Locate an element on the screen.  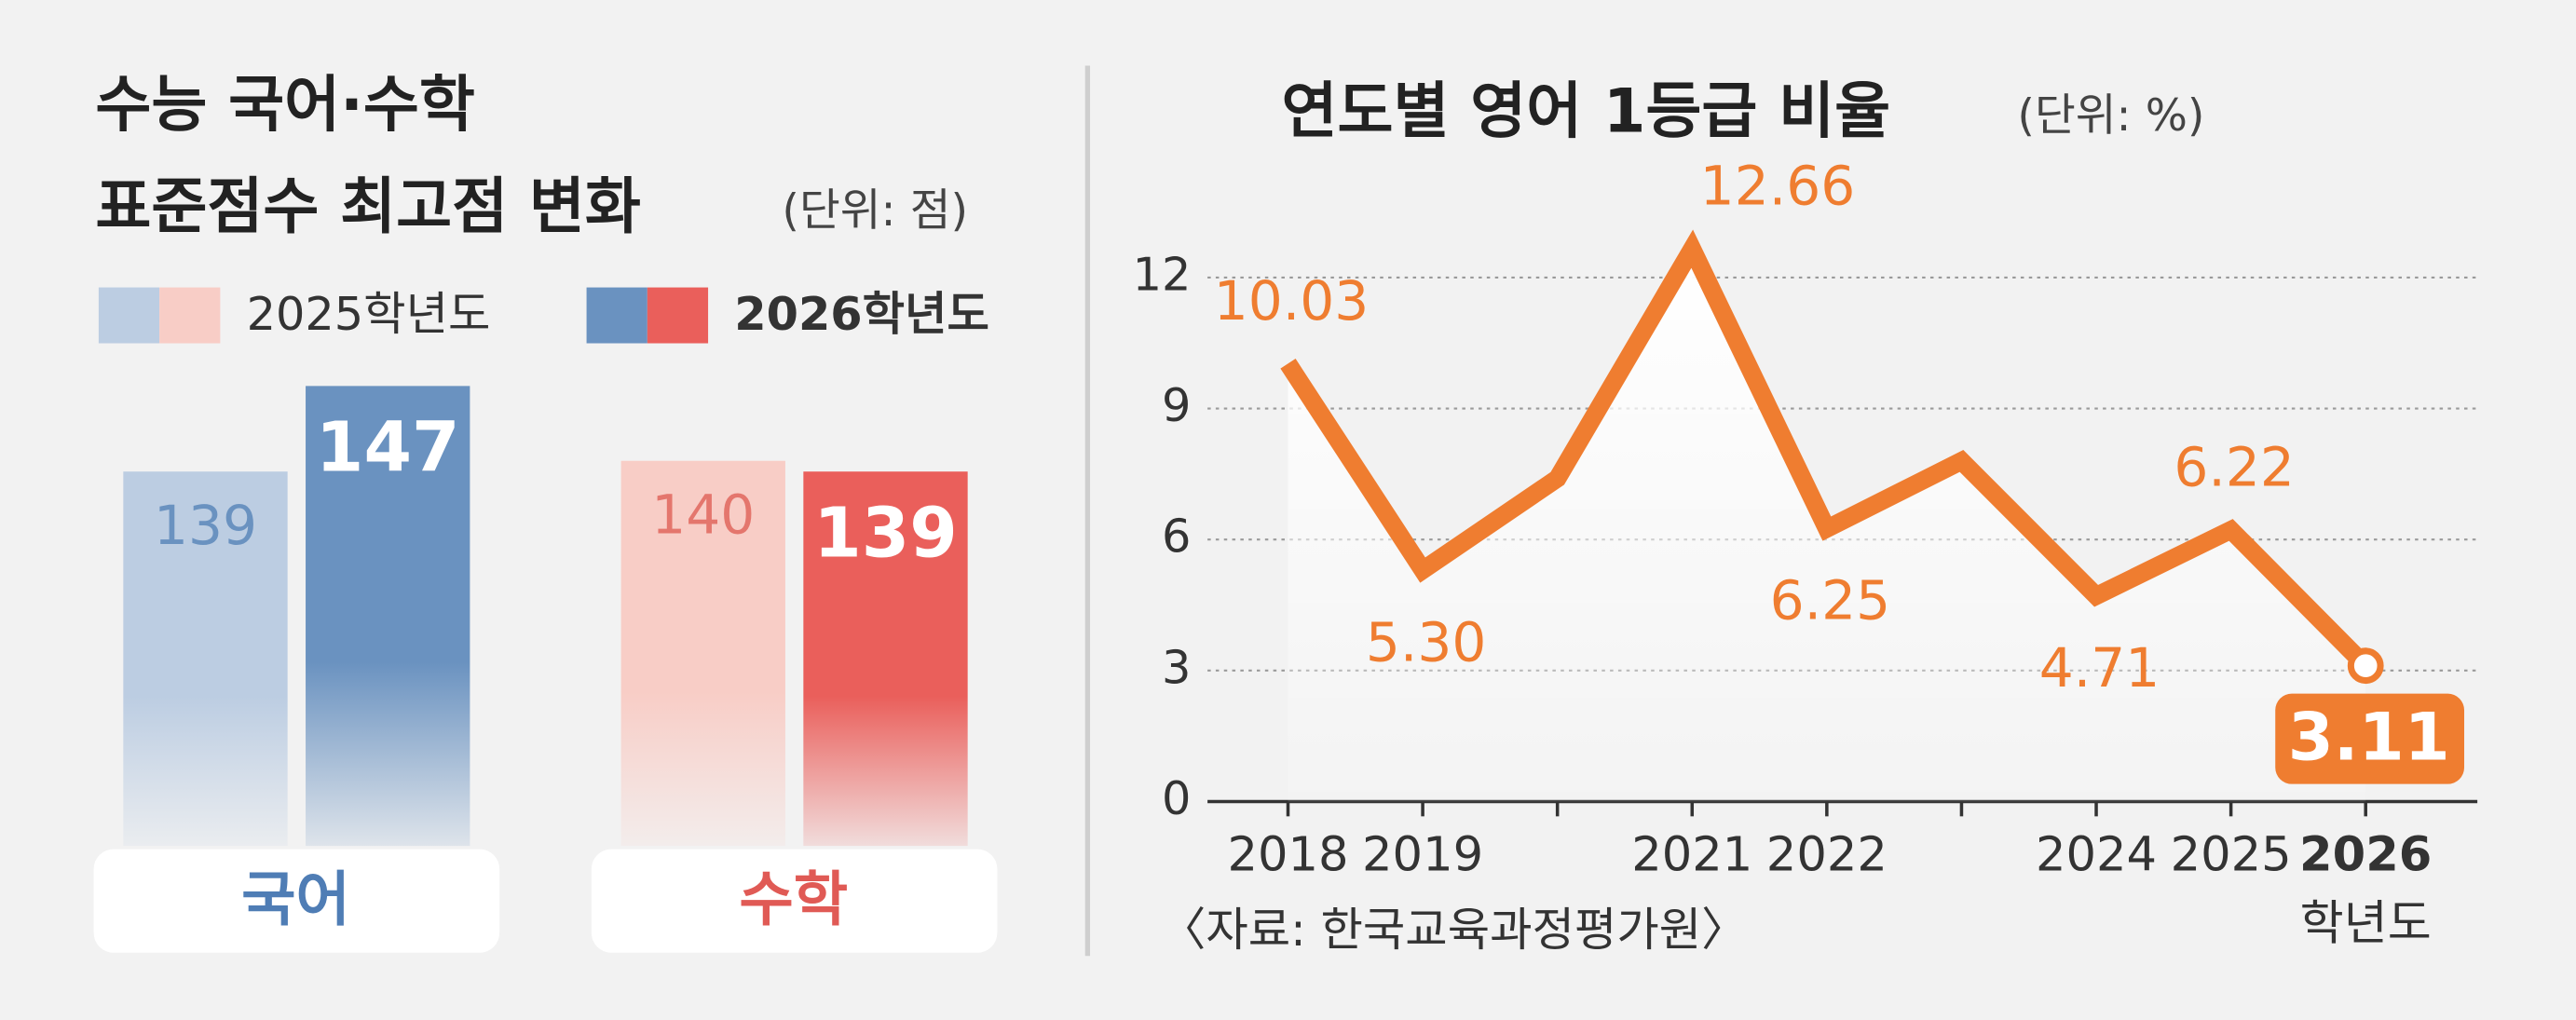
chart-title: 수능 국어·수학 is located at coordinates (285, 104).